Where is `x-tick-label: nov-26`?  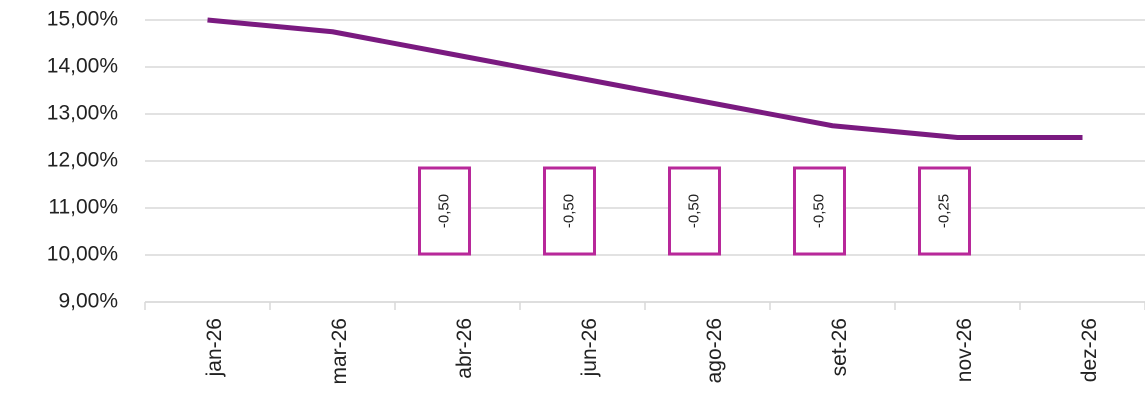 x-tick-label: nov-26 is located at coordinates (964, 350).